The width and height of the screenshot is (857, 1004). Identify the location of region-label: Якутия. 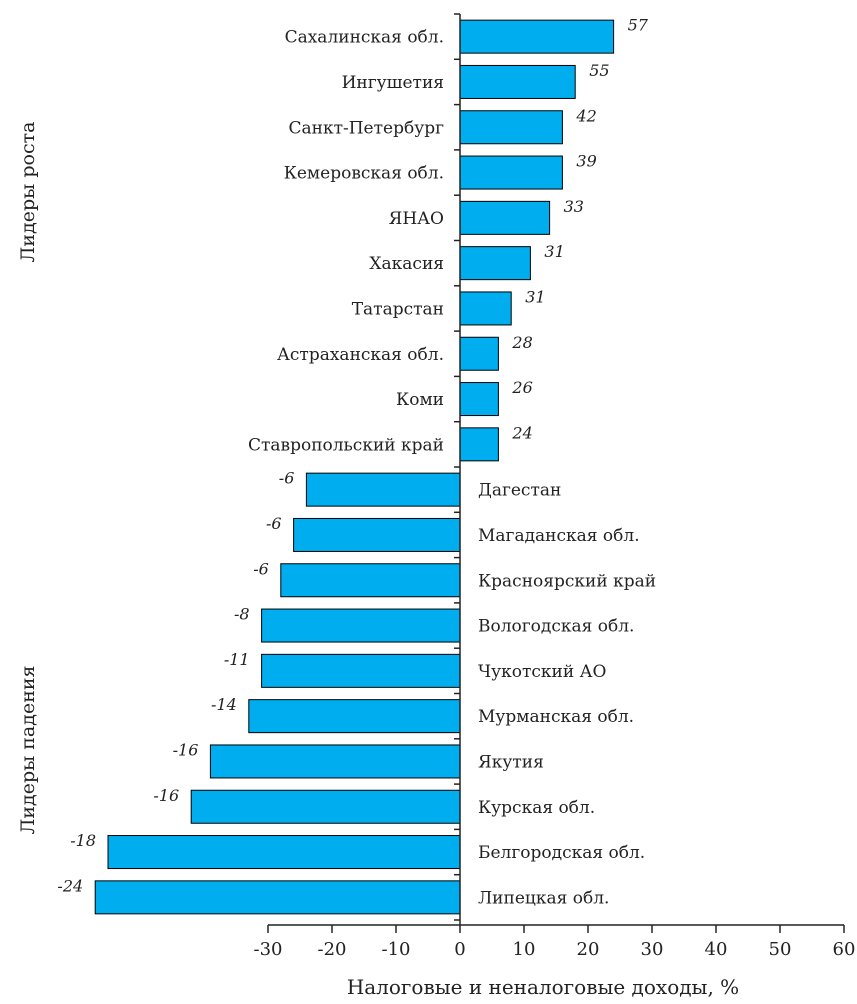
(511, 762).